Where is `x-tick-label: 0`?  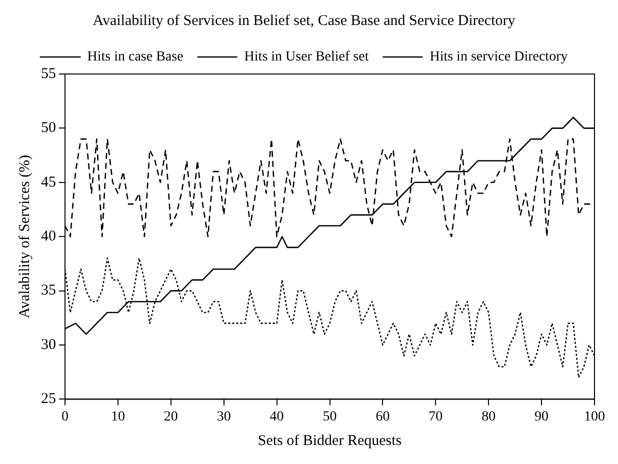 x-tick-label: 0 is located at coordinates (65, 416).